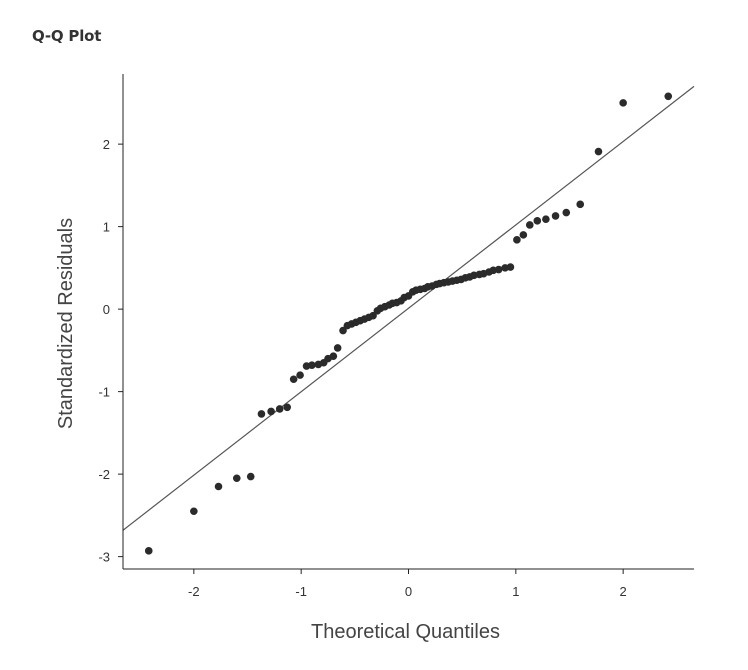 The width and height of the screenshot is (748, 670). Describe the element at coordinates (623, 591) in the screenshot. I see `x-tick-label: 2` at that location.